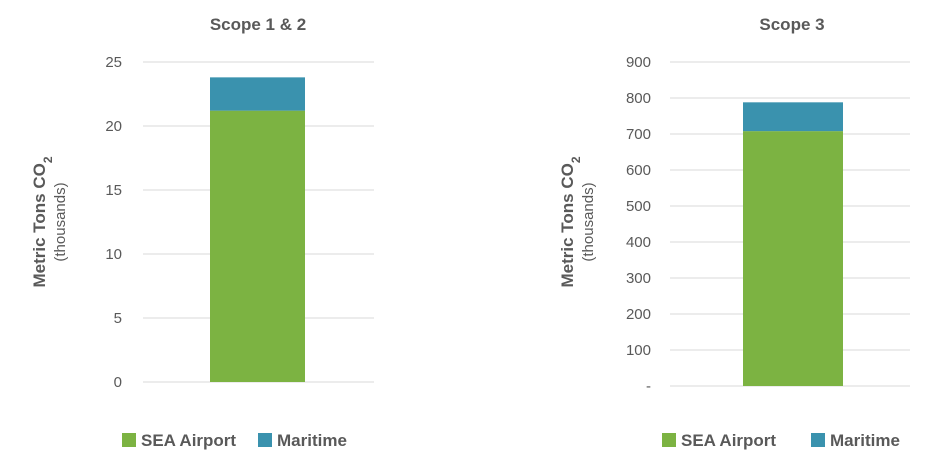 The image size is (950, 456). What do you see at coordinates (118, 382) in the screenshot?
I see `y-tick-label: 0` at bounding box center [118, 382].